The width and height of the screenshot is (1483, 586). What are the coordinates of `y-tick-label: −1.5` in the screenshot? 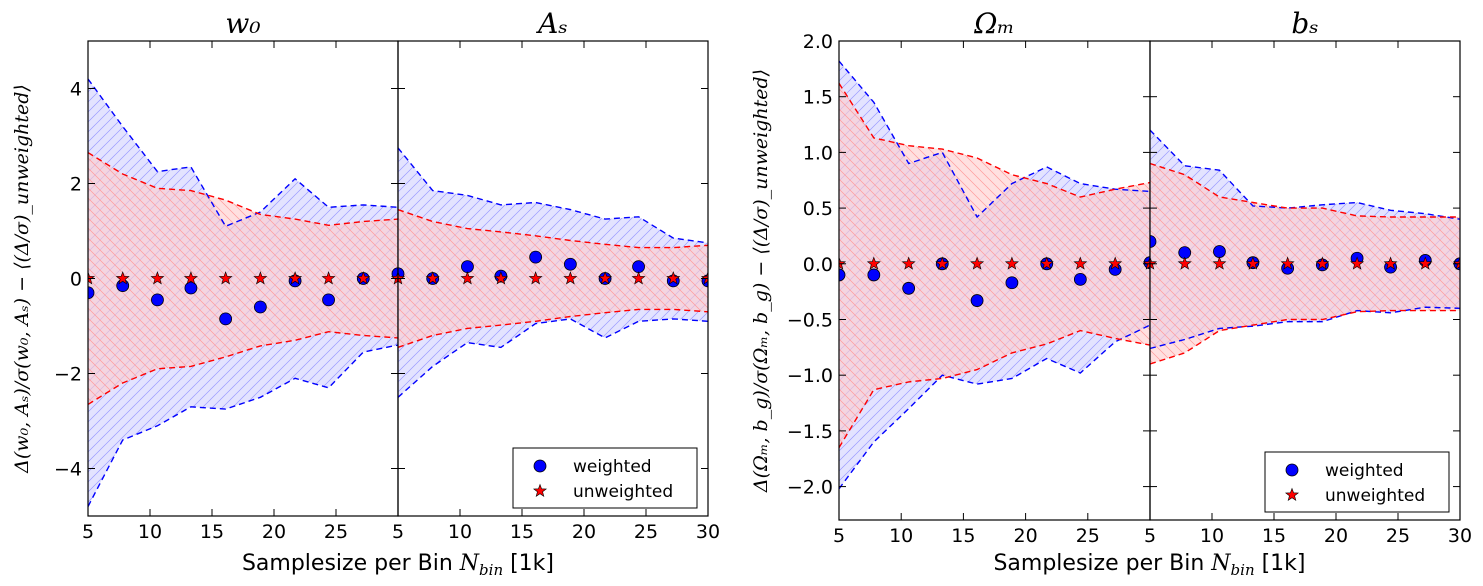 It's located at (810, 432).